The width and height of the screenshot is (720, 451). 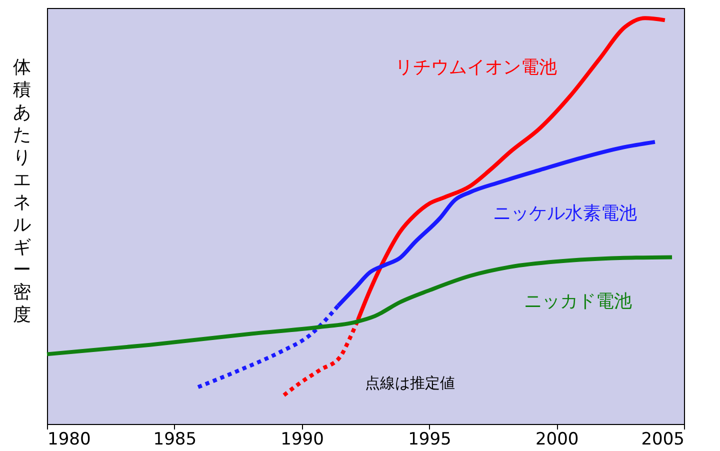 What do you see at coordinates (564, 213) in the screenshot?
I see `series-label: ニッケル水素電池` at bounding box center [564, 213].